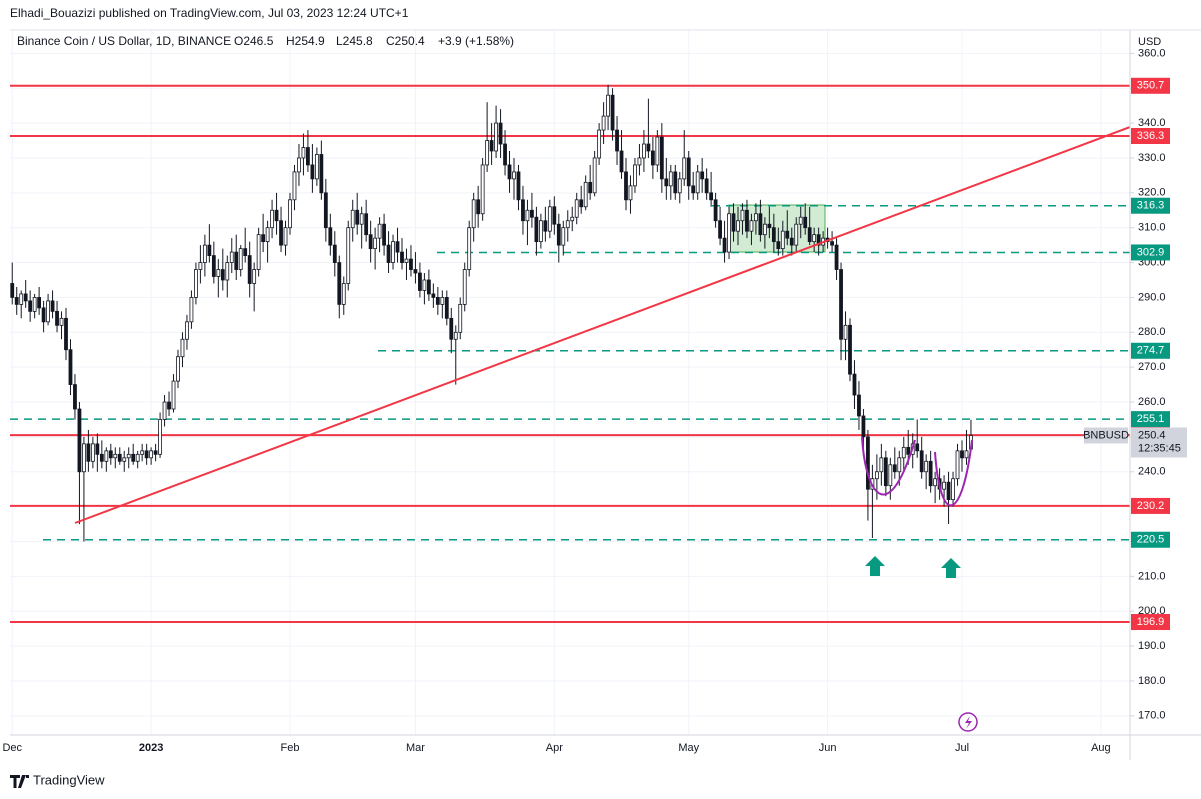  What do you see at coordinates (968, 722) in the screenshot?
I see `event-icon` at bounding box center [968, 722].